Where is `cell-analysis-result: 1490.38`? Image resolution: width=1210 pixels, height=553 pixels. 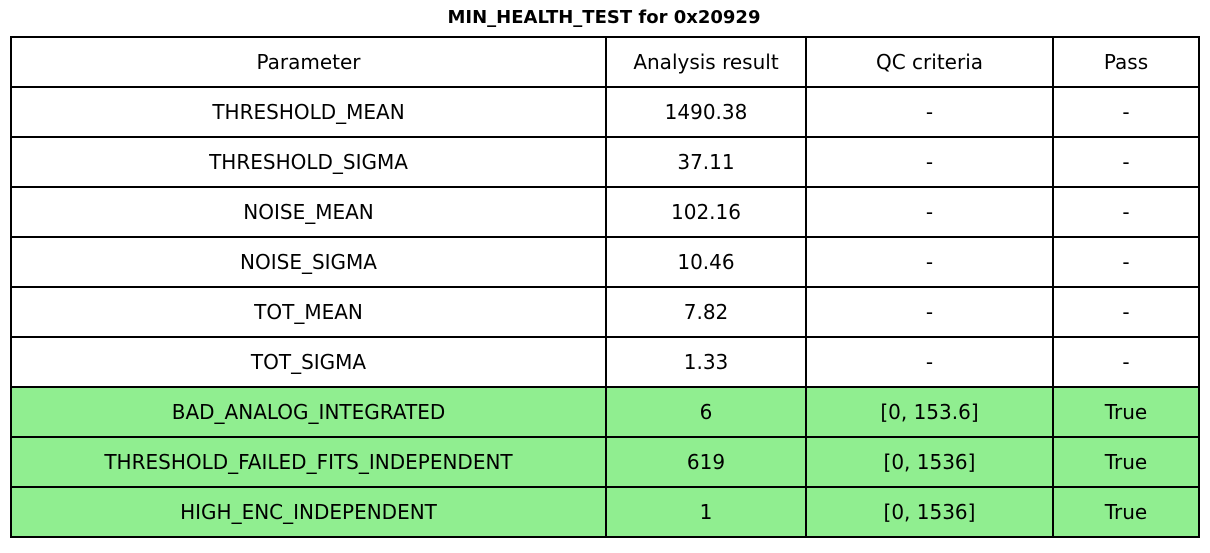 cell-analysis-result: 1490.38 is located at coordinates (706, 112).